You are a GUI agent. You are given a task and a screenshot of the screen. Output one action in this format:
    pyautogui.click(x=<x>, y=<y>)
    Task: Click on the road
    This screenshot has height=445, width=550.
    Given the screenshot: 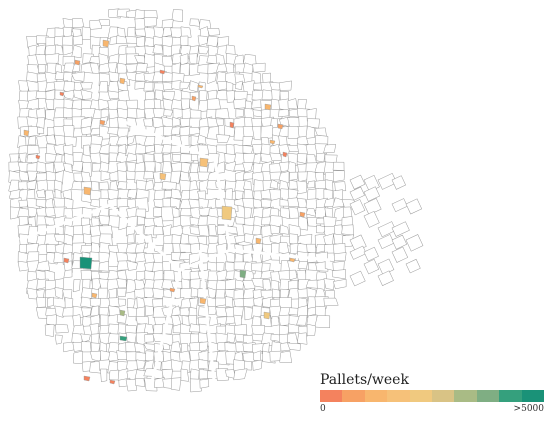 What is the action you would take?
    pyautogui.click(x=280, y=255)
    